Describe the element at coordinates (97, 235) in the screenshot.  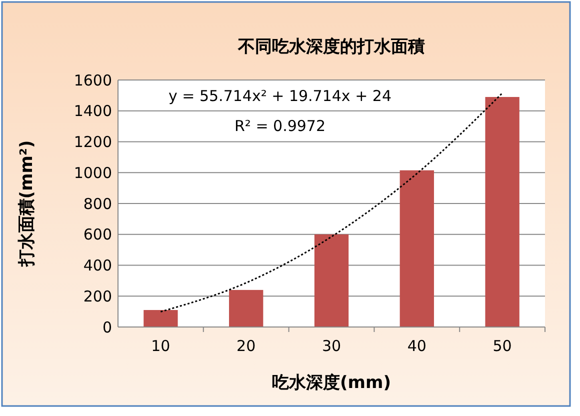
I see `y-tick-label: 600` at that location.